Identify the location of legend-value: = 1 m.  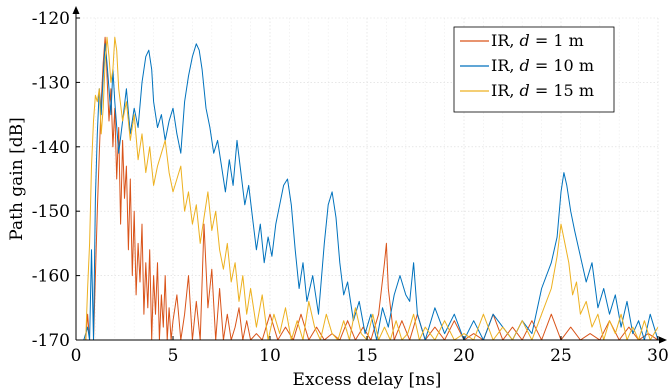
(557, 40).